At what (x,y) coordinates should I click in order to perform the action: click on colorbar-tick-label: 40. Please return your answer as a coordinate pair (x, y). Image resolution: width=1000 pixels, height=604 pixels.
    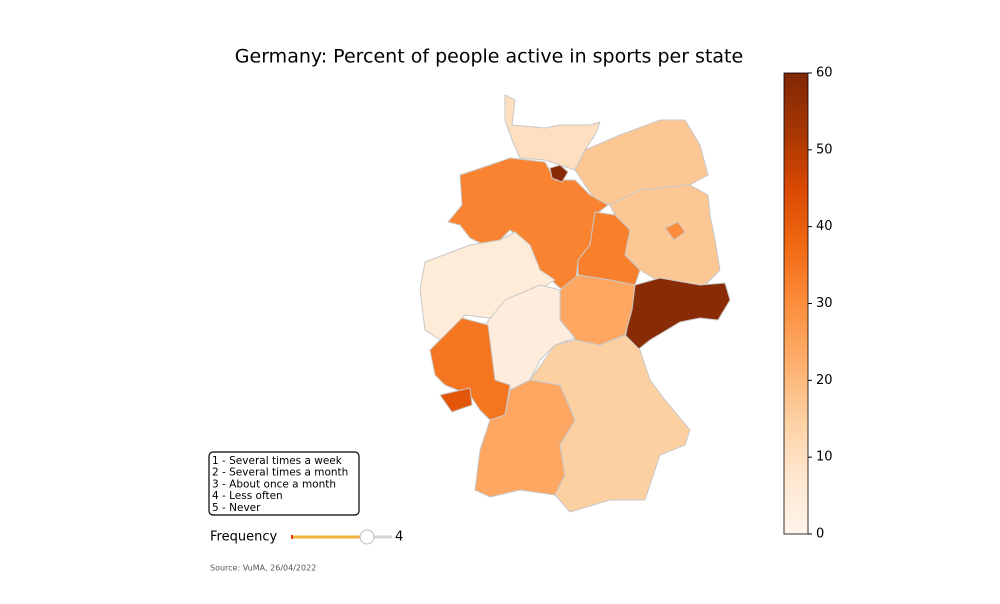
    Looking at the image, I should click on (824, 226).